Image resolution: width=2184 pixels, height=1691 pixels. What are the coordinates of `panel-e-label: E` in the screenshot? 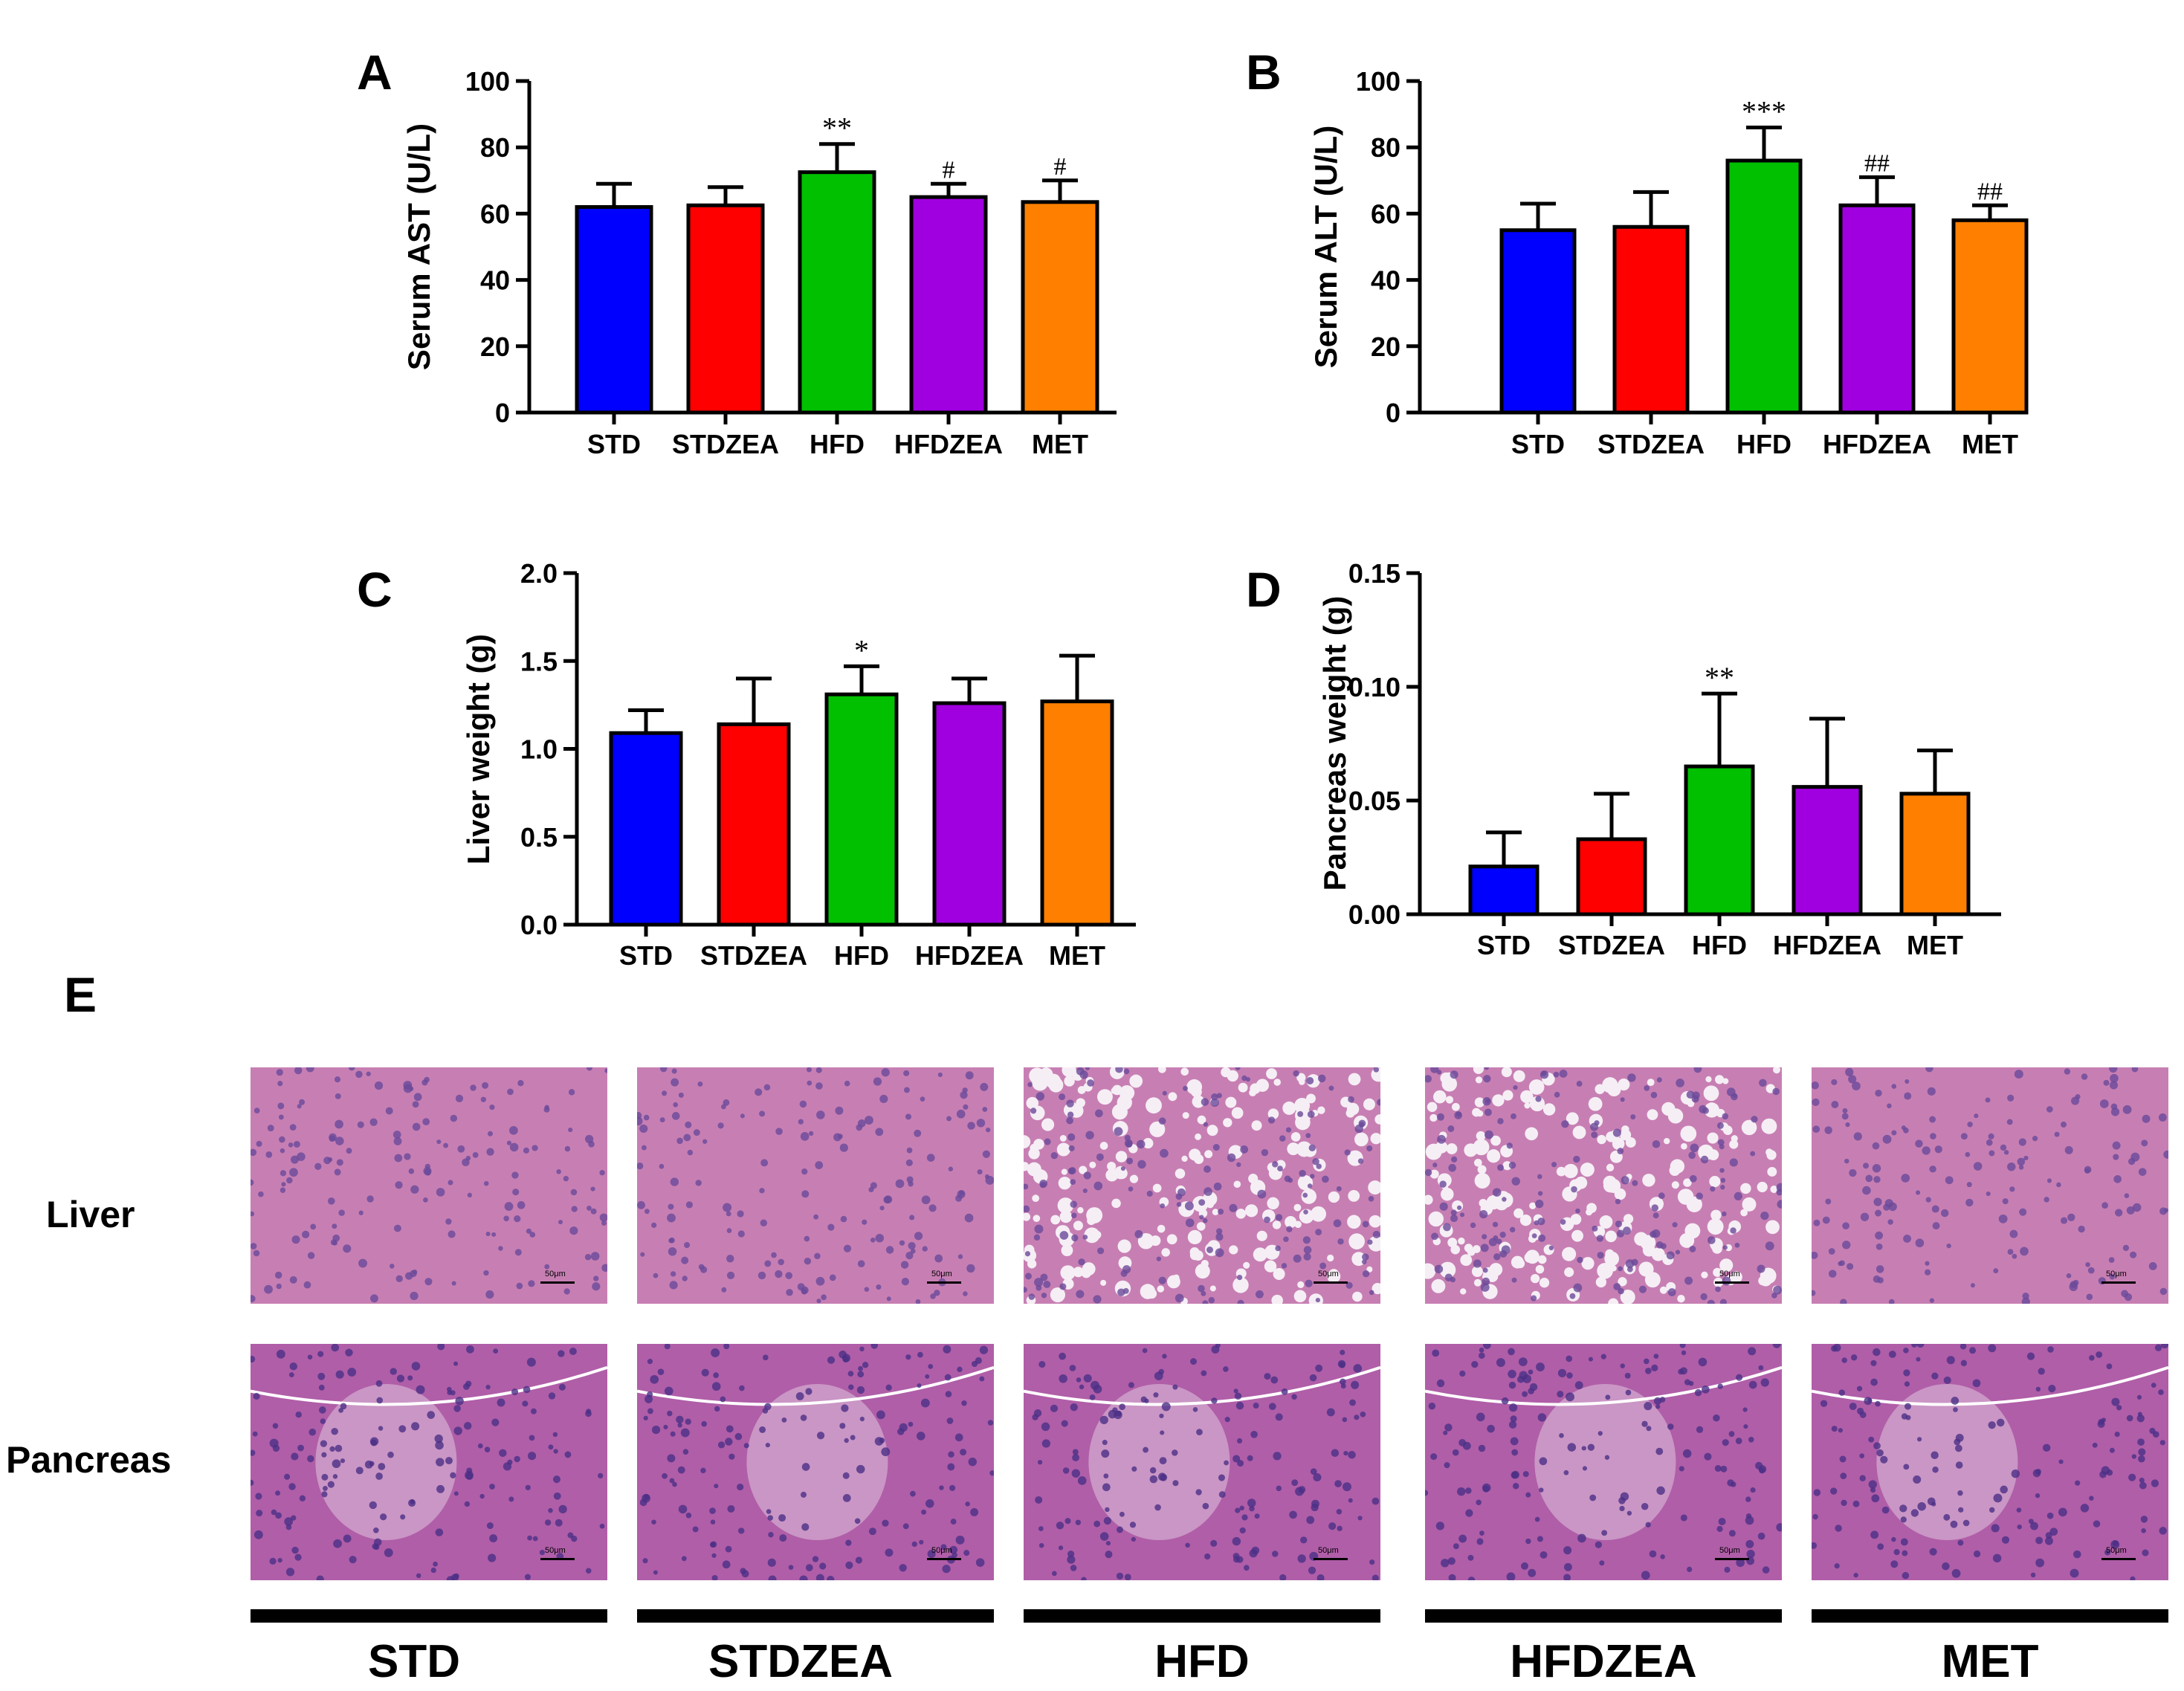 It's located at (81, 994).